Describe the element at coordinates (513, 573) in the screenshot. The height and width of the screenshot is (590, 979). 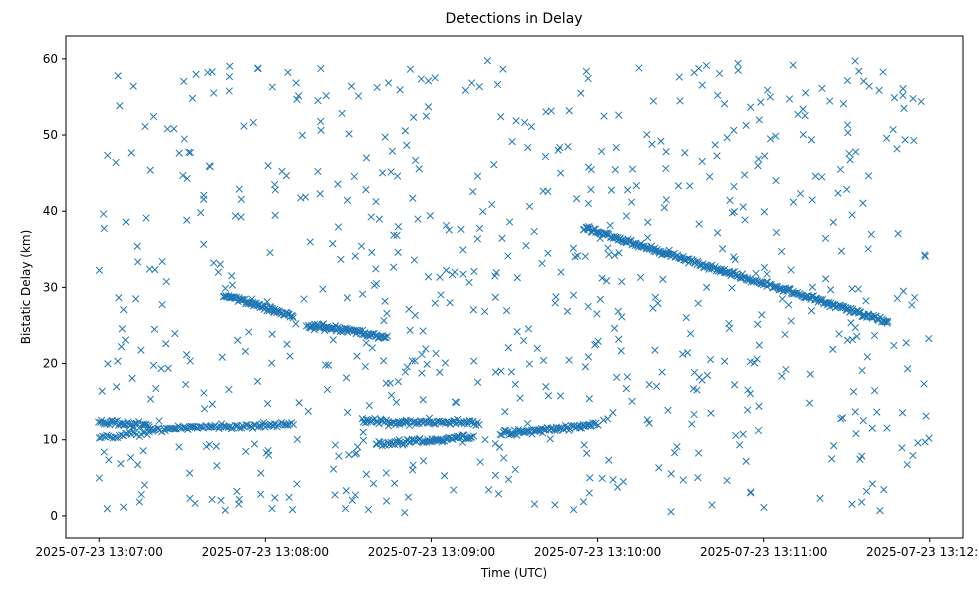
I see `x-axis-label: Time (UTC)` at that location.